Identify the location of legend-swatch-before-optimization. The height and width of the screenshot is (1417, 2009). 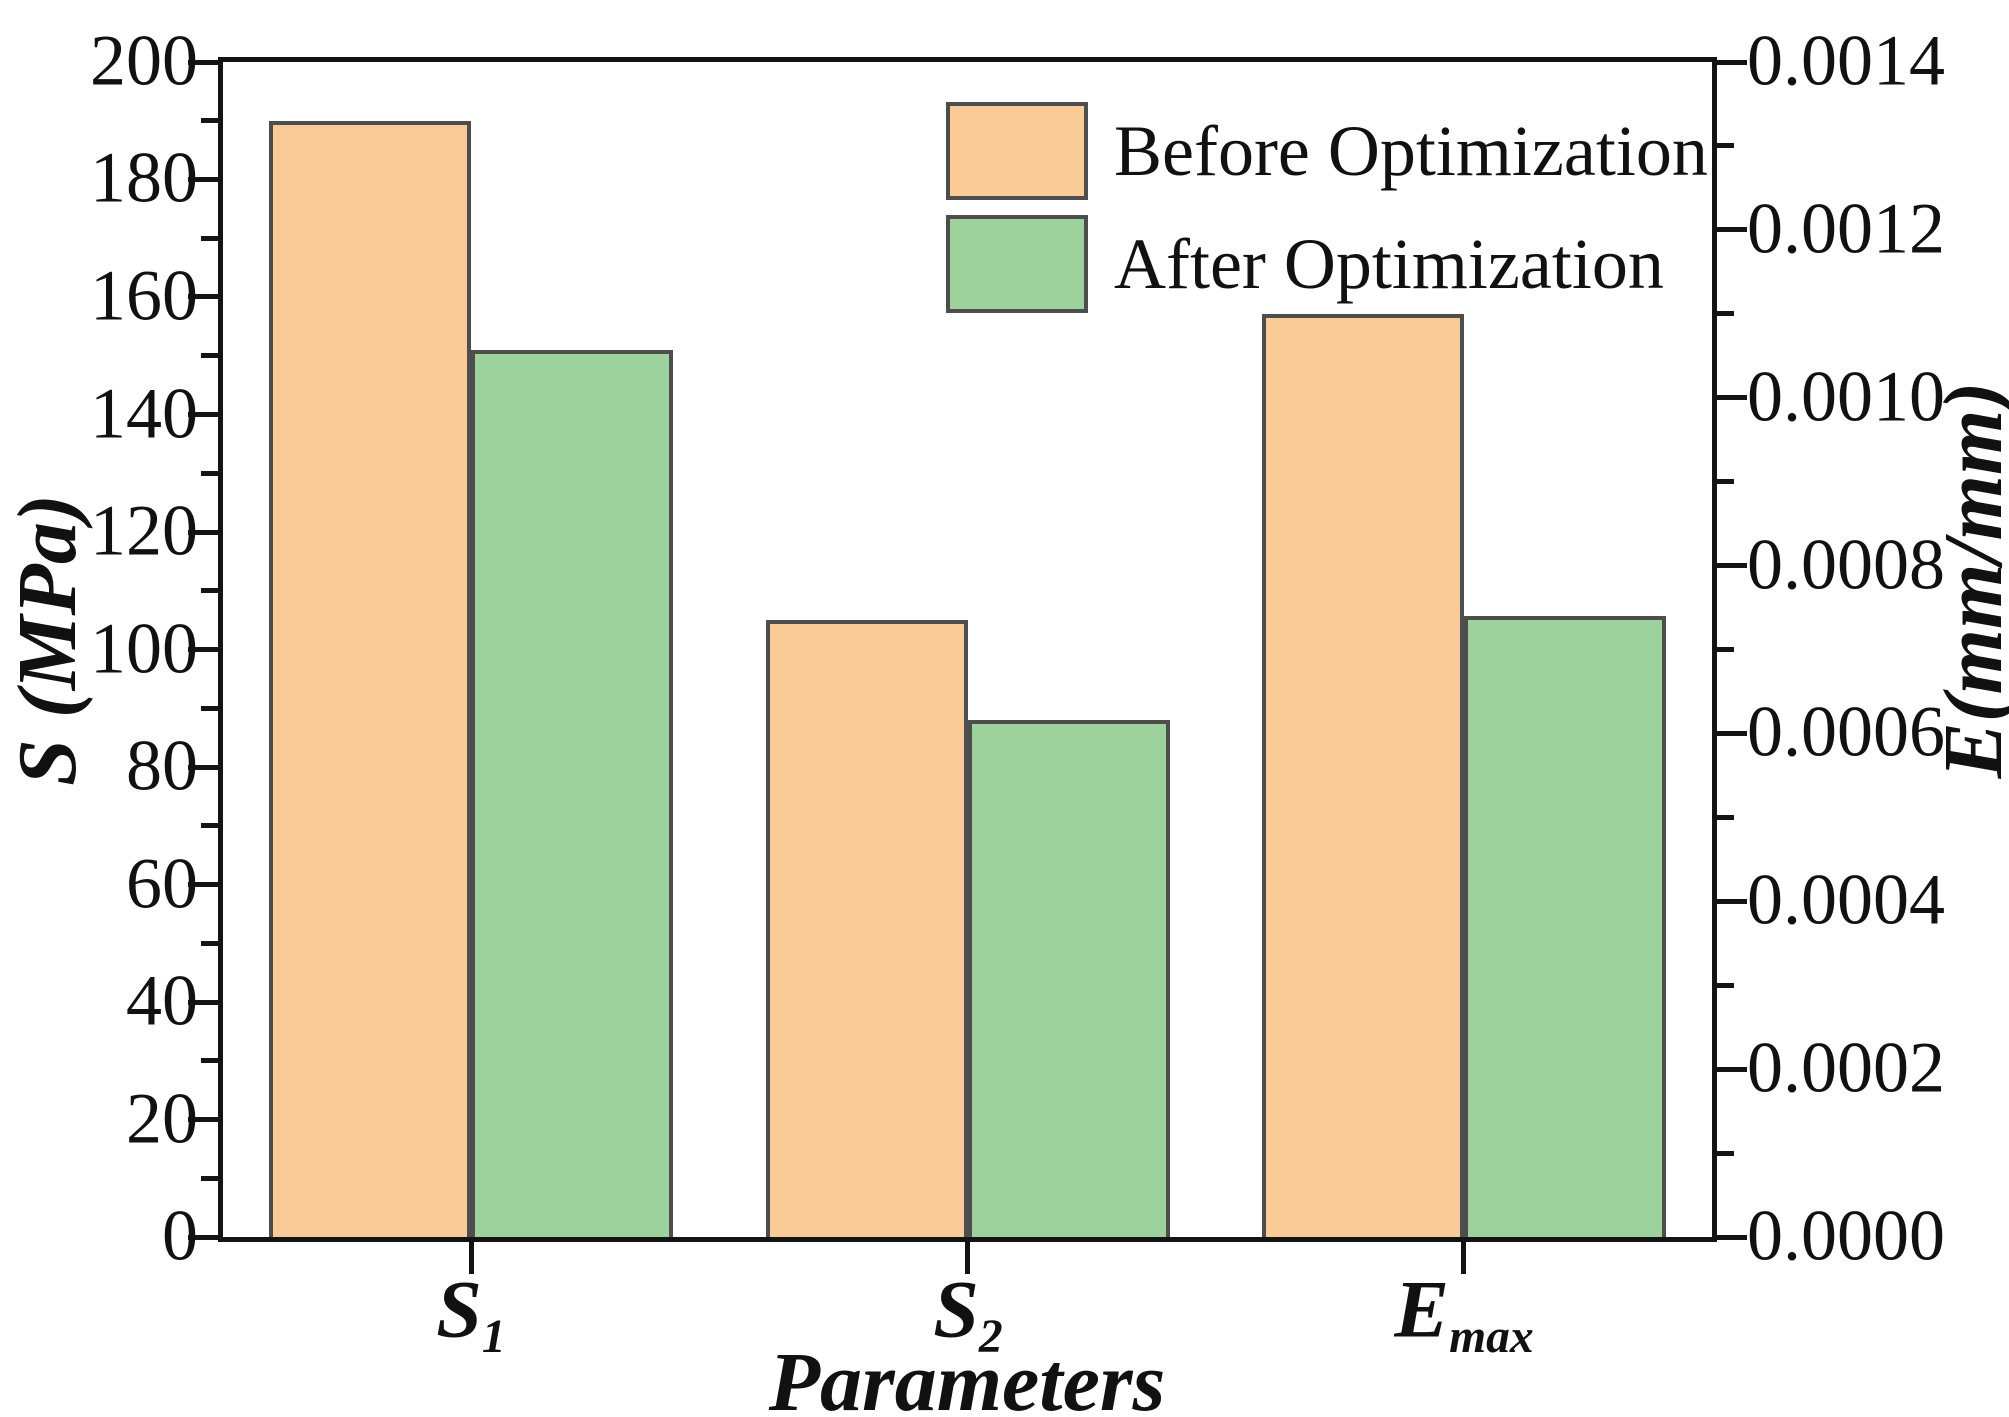
(1017, 151).